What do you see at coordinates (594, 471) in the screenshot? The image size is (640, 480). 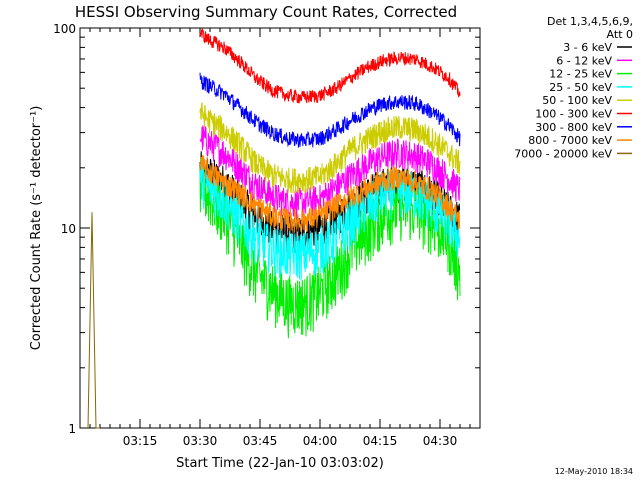 I see `timestamp: 12-May-2010 18:34` at bounding box center [594, 471].